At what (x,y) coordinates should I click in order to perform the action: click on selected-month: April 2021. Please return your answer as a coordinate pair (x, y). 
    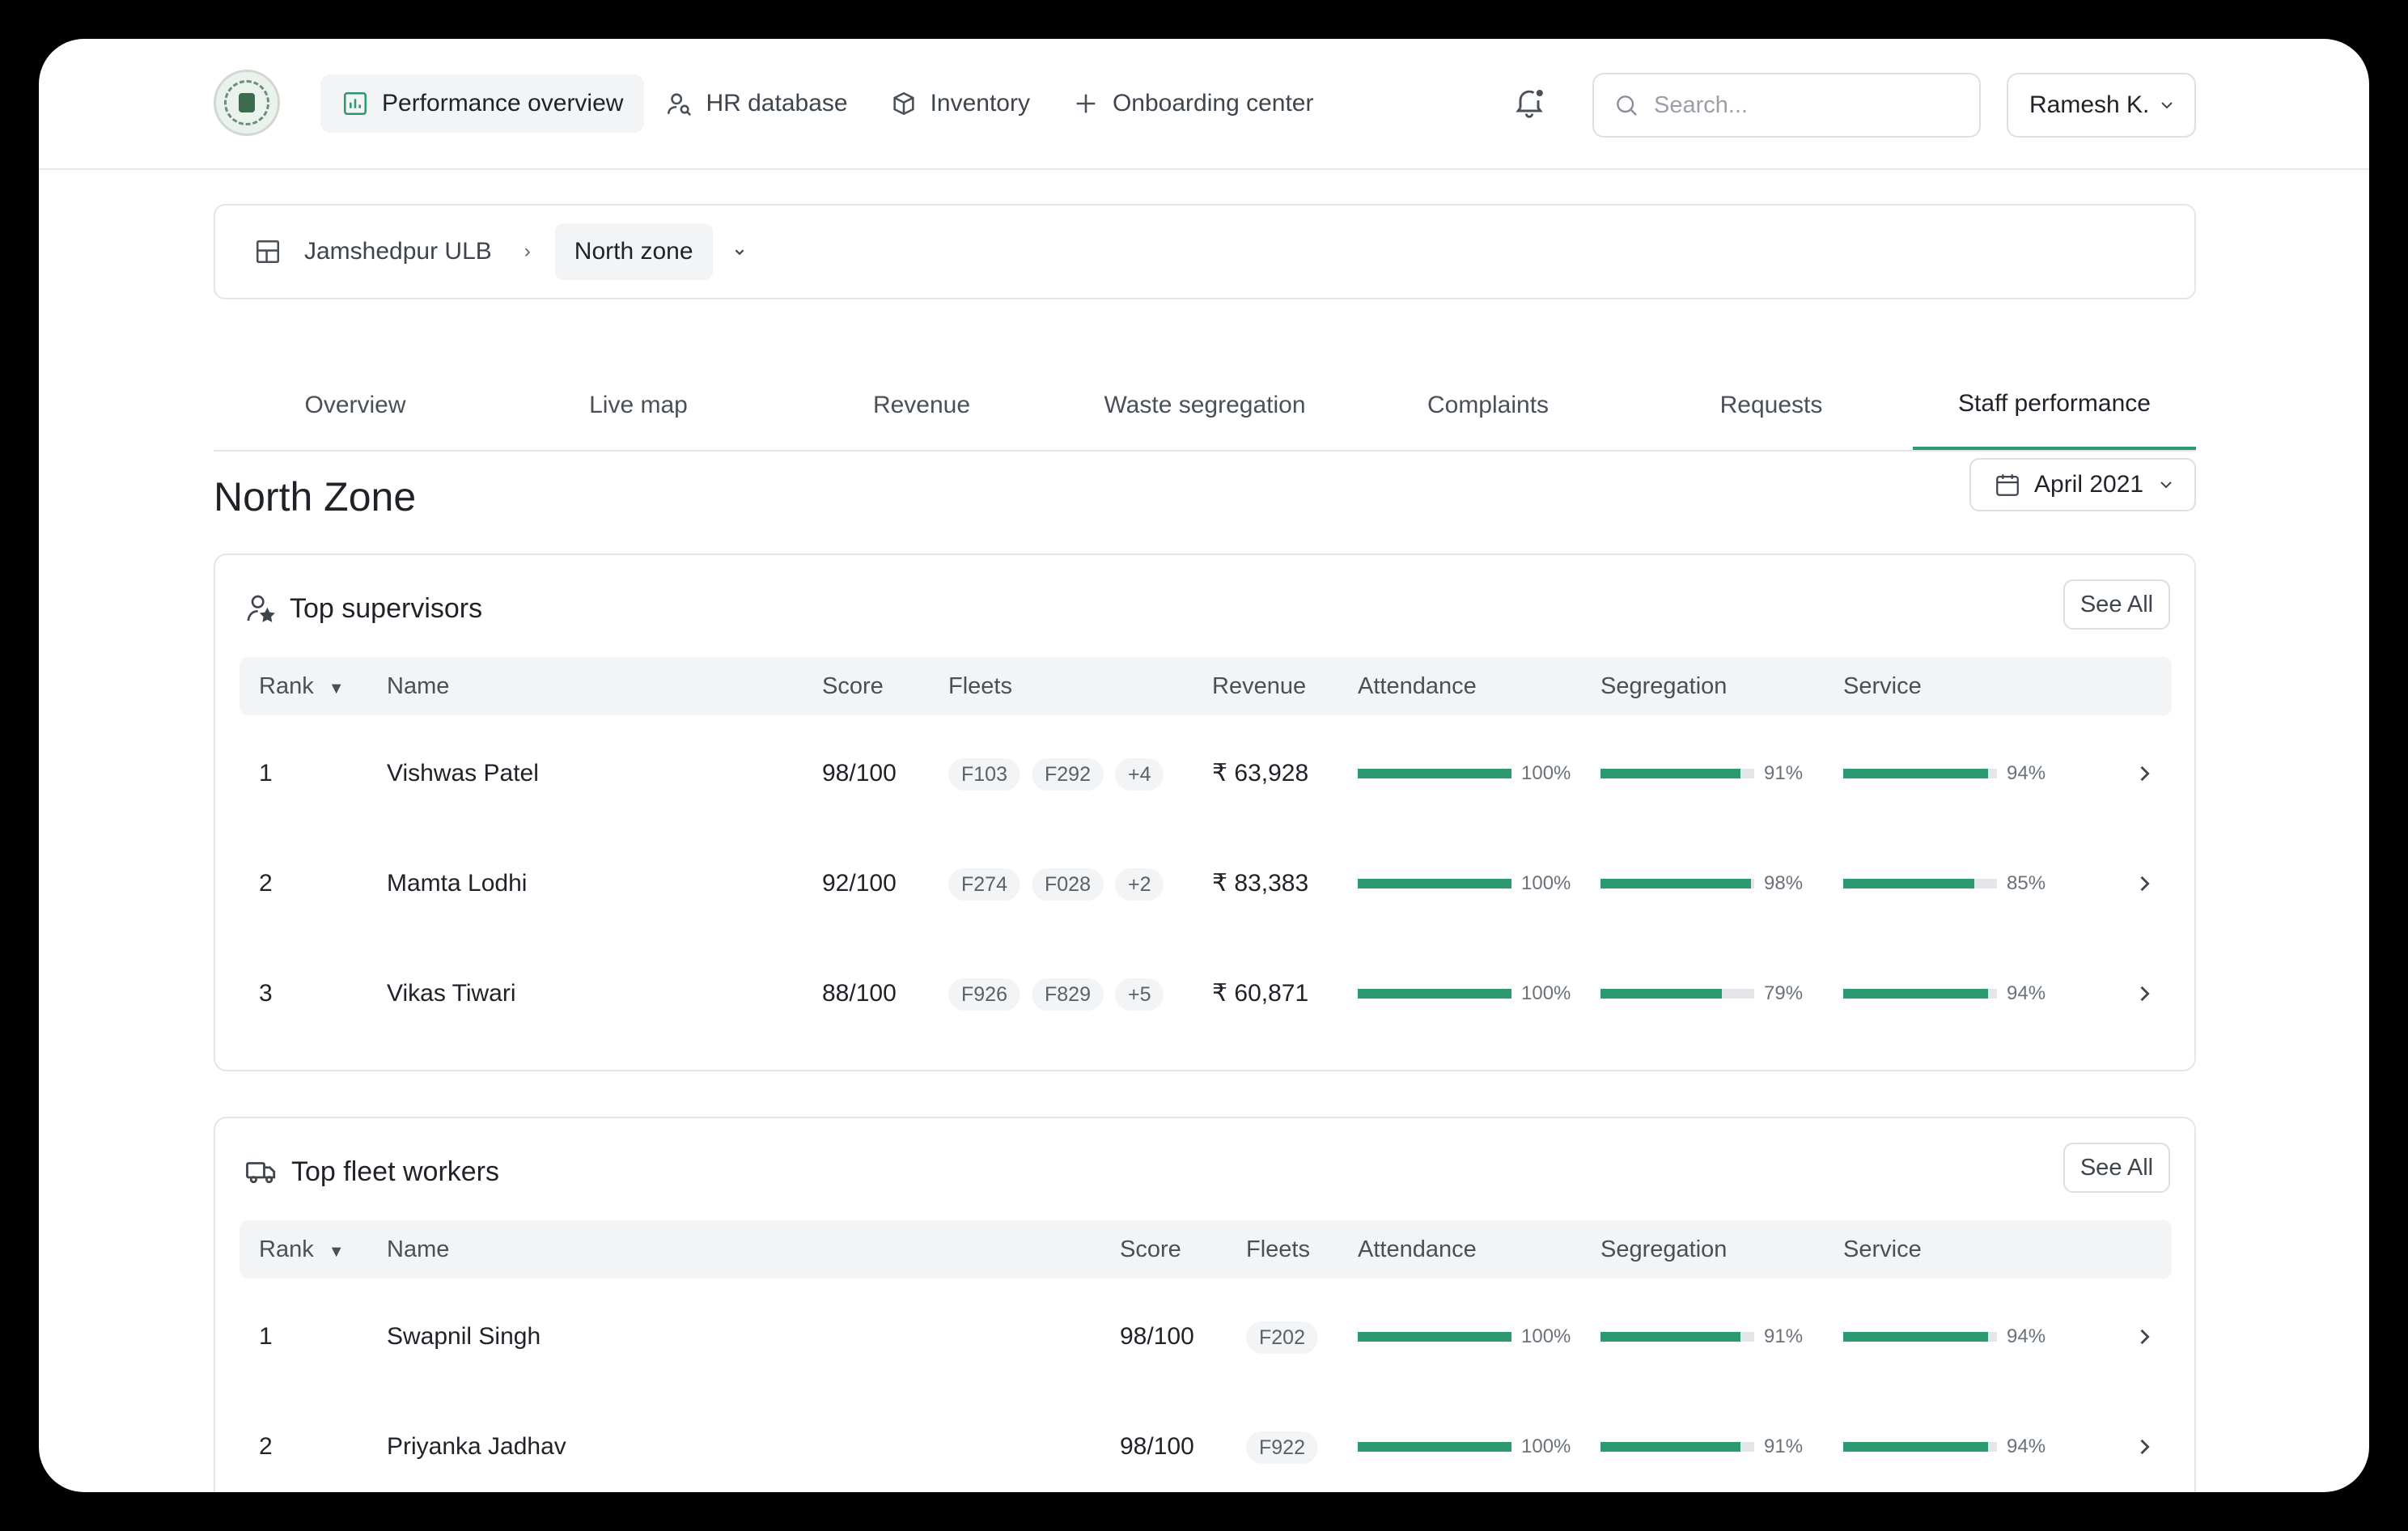
    Looking at the image, I should click on (2089, 484).